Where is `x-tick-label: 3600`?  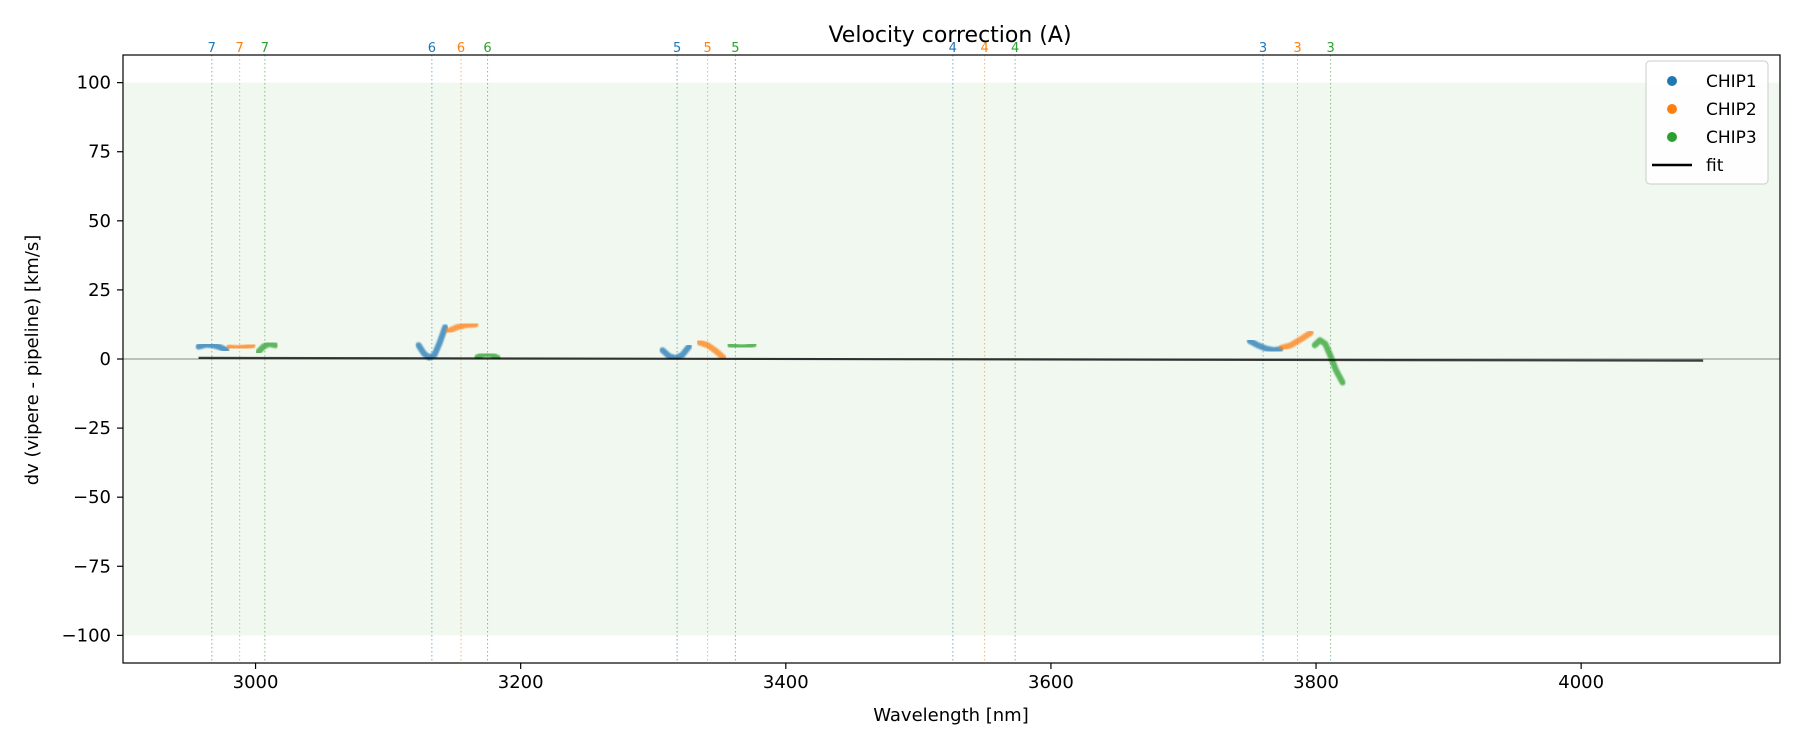 x-tick-label: 3600 is located at coordinates (1051, 682).